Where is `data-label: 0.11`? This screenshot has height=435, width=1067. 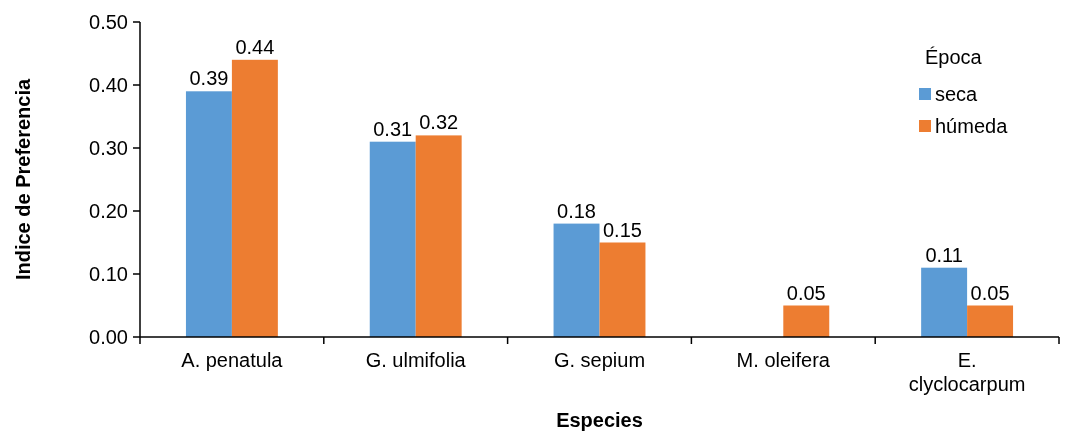 data-label: 0.11 is located at coordinates (944, 254).